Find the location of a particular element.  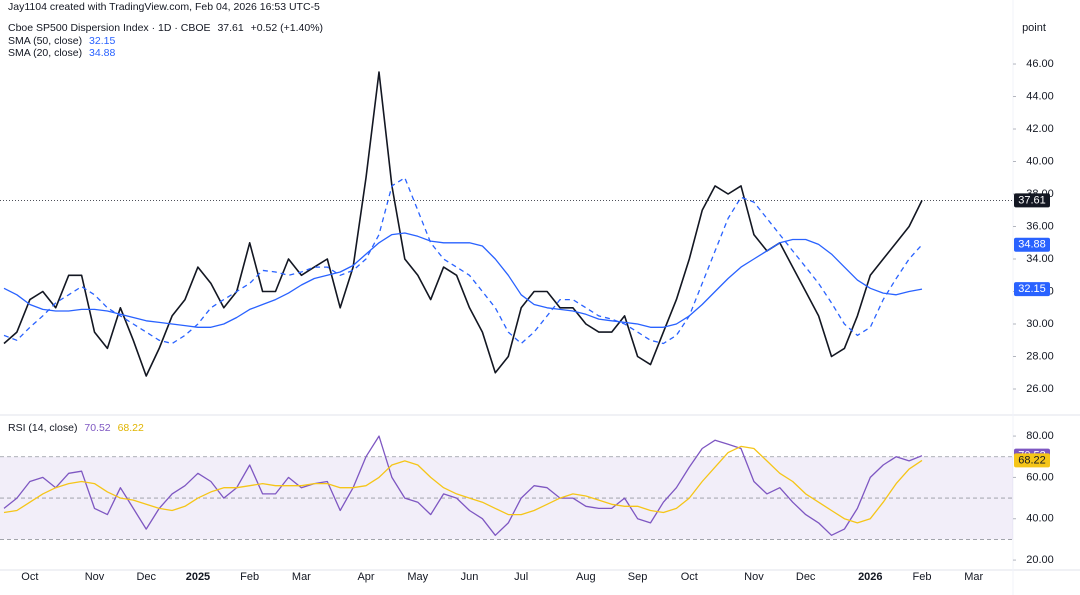

price-tag-label: 32.15 is located at coordinates (1032, 289).